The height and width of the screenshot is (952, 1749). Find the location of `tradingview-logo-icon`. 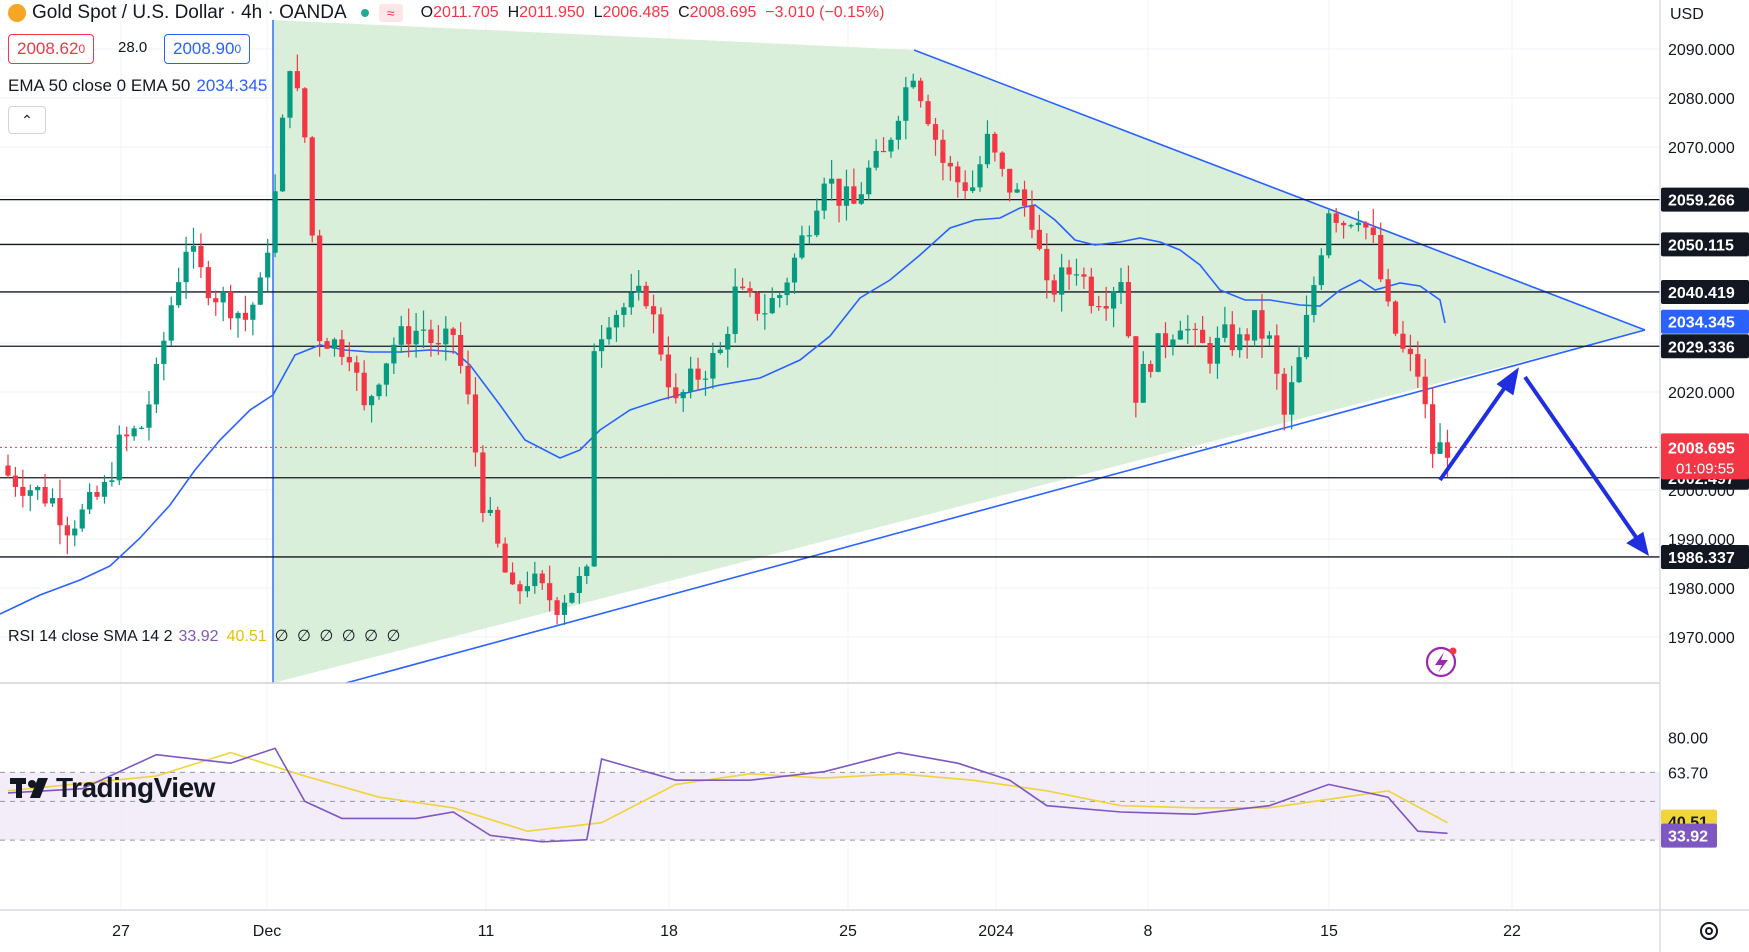

tradingview-logo-icon is located at coordinates (29, 788).